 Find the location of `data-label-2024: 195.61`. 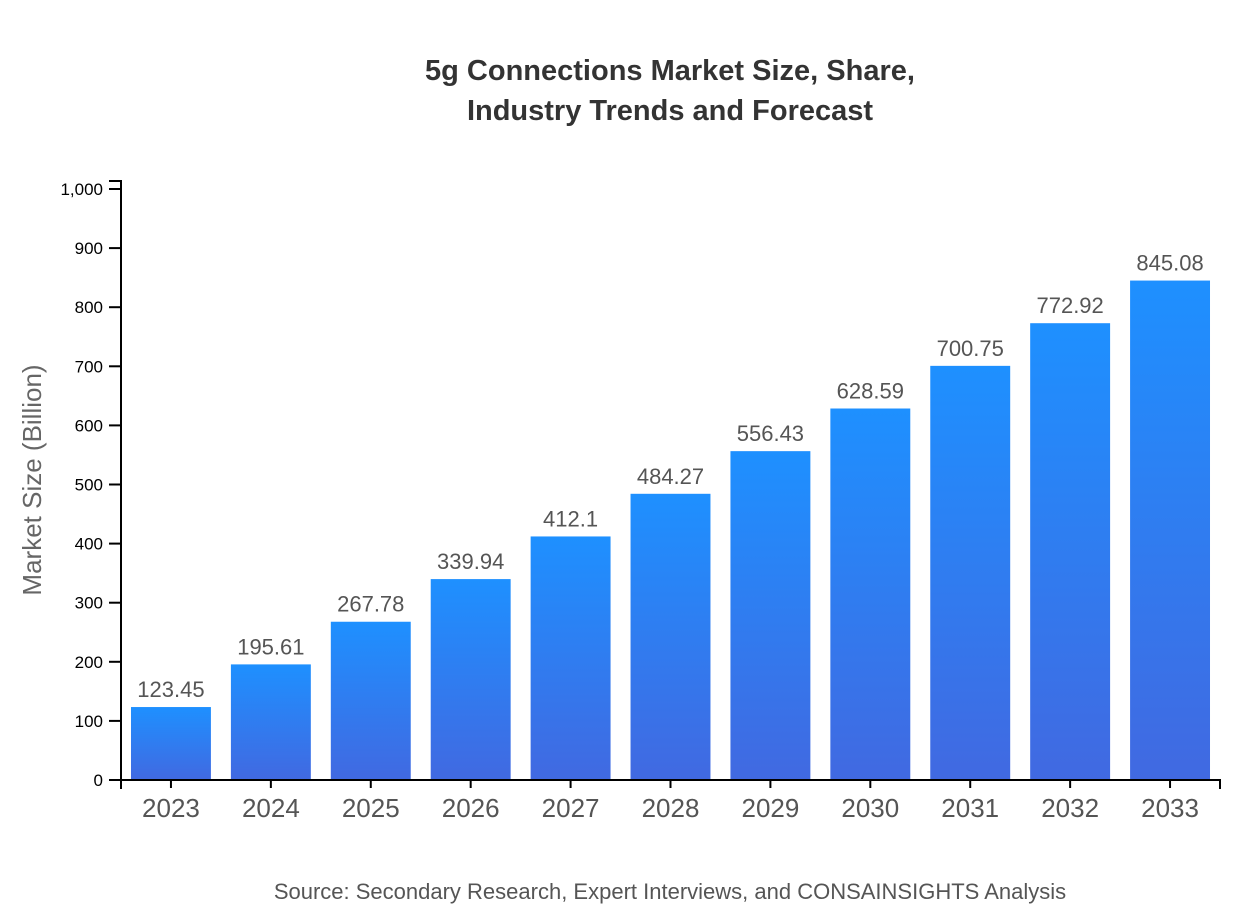

data-label-2024: 195.61 is located at coordinates (270, 646).